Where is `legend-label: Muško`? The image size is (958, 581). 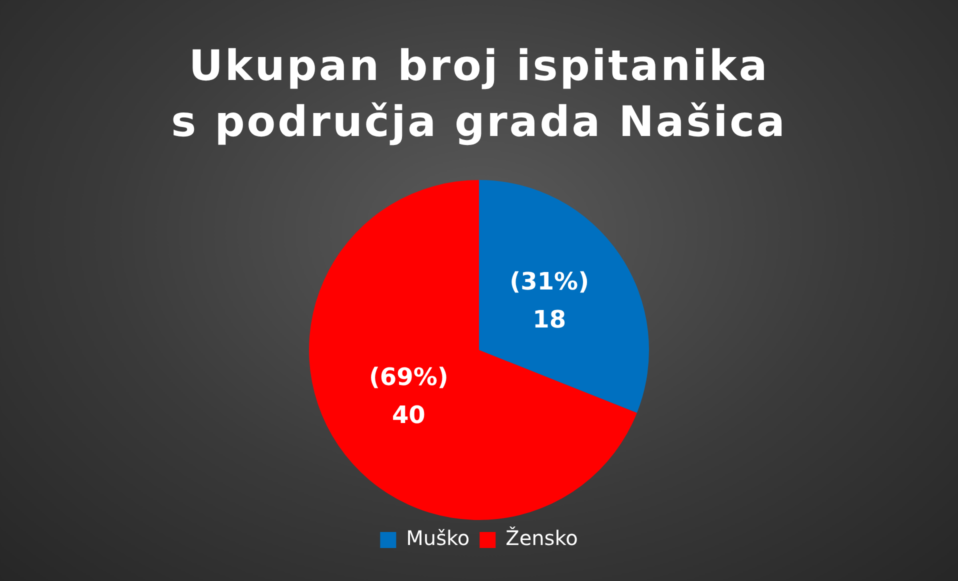 legend-label: Muško is located at coordinates (438, 538).